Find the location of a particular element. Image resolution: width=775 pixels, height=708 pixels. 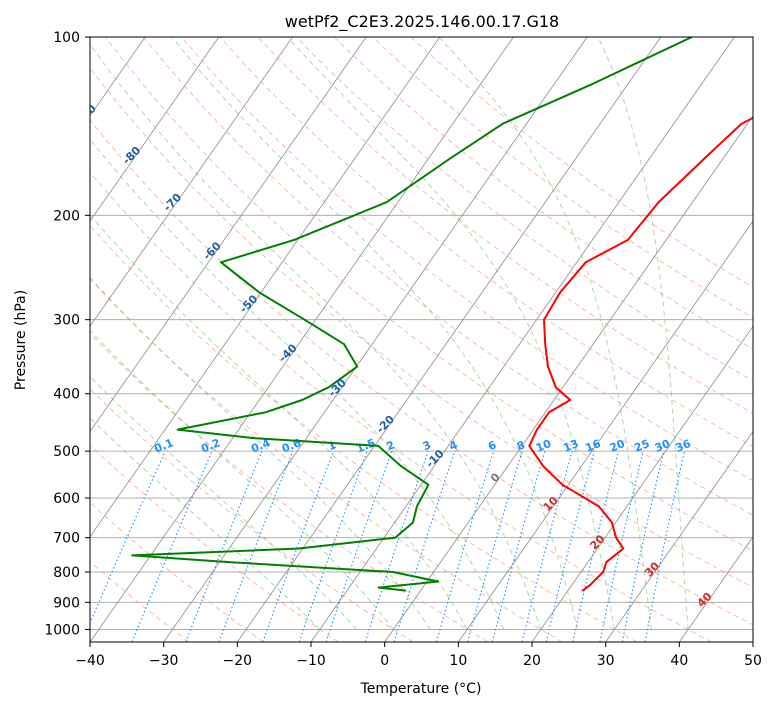

y-tick-label: 500 is located at coordinates (66, 452).